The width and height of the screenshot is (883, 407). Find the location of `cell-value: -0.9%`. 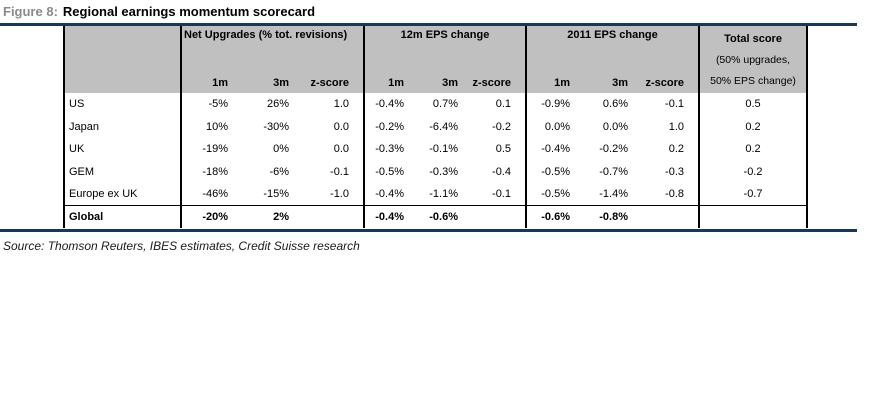

cell-value: -0.9% is located at coordinates (554, 104).